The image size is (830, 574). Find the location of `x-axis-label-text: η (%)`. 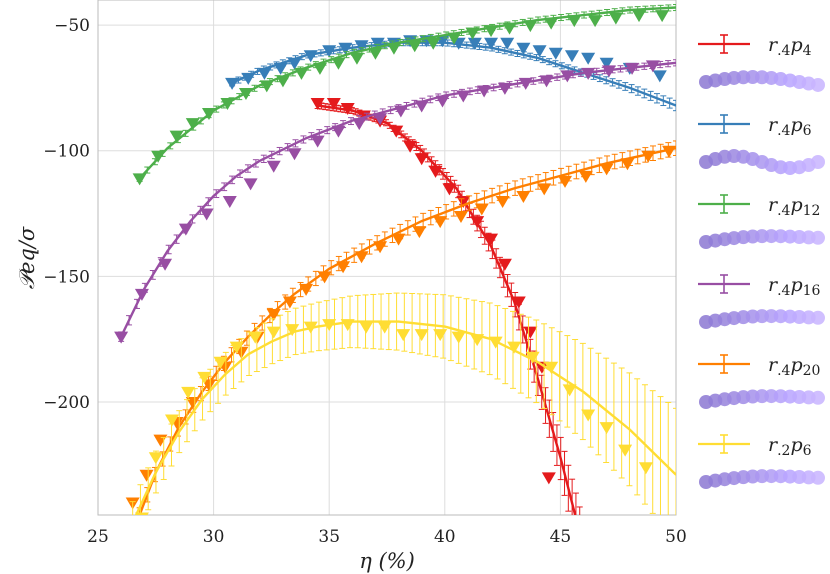

x-axis-label-text: η (%) is located at coordinates (387, 561).